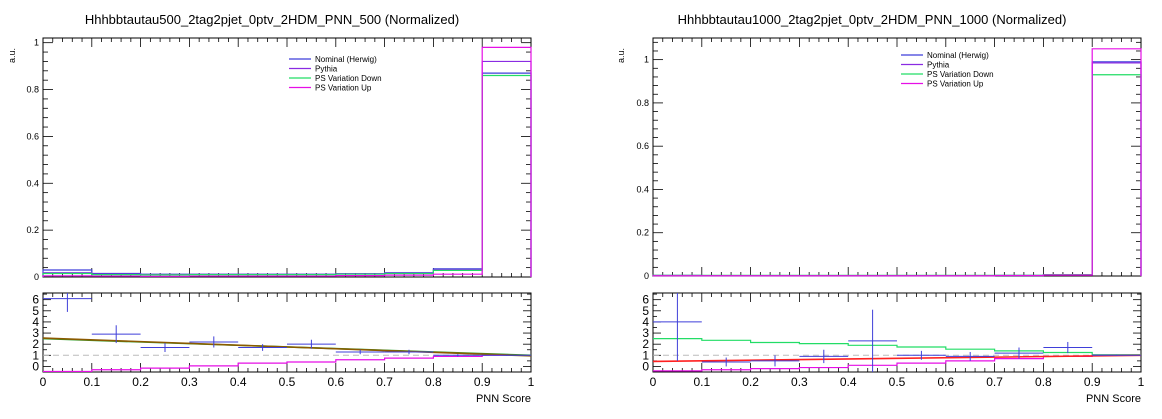 The image size is (1162, 419). What do you see at coordinates (287, 363) in the screenshot?
I see `ratio-up-step` at bounding box center [287, 363].